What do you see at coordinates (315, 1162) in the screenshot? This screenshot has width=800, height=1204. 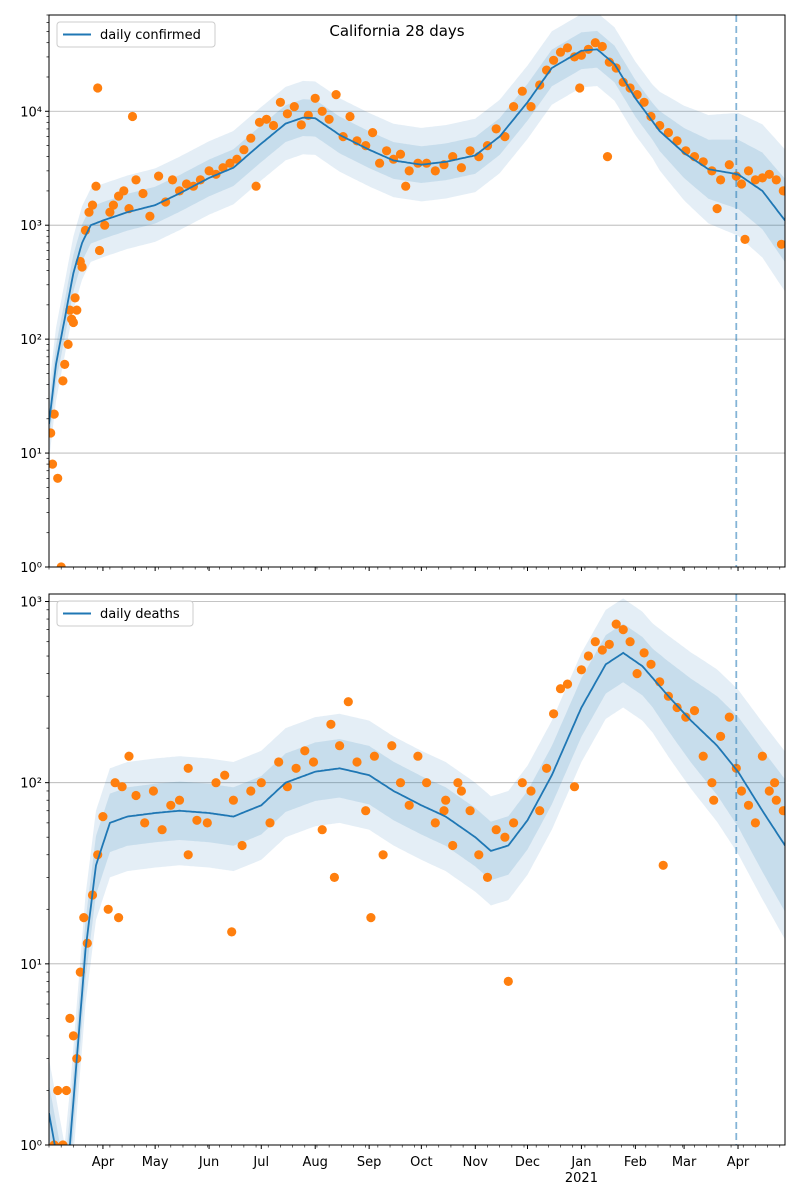 I see `x-tick-label: Aug` at bounding box center [315, 1162].